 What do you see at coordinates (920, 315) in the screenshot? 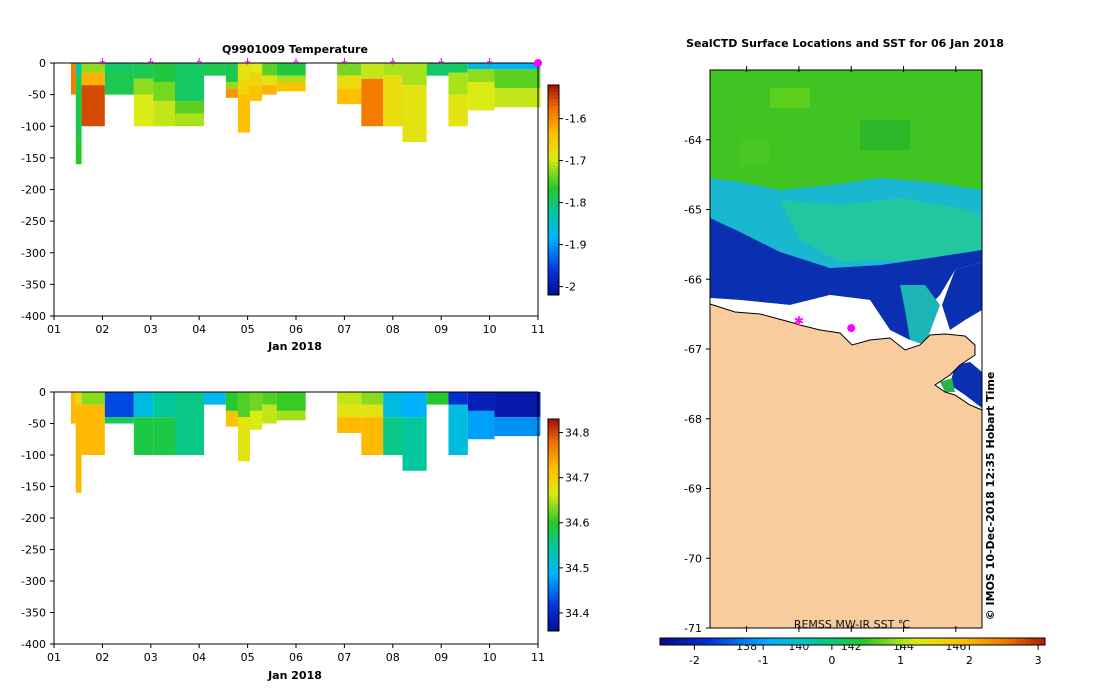
I see `sst-band-mix` at bounding box center [920, 315].